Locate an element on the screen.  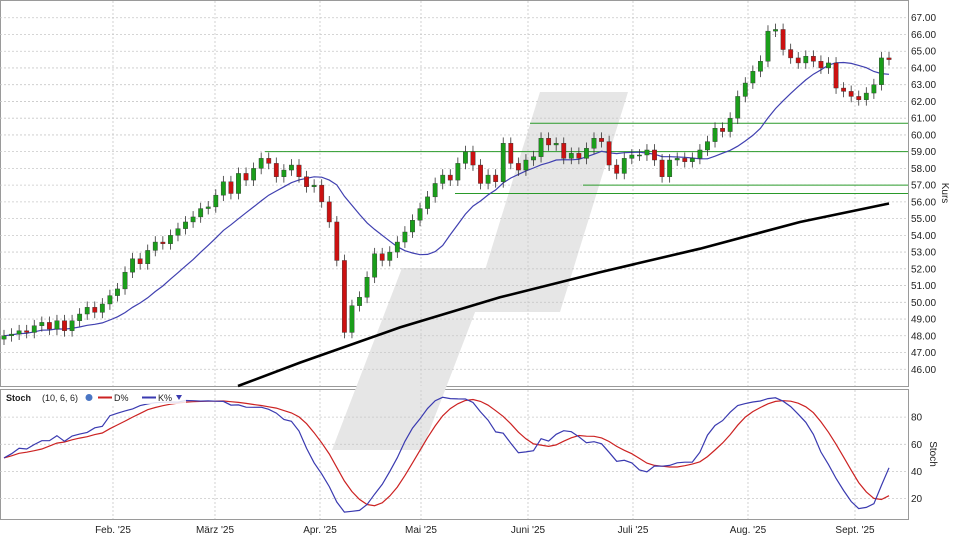
price-tick-label: 62.00 is located at coordinates (923, 102).